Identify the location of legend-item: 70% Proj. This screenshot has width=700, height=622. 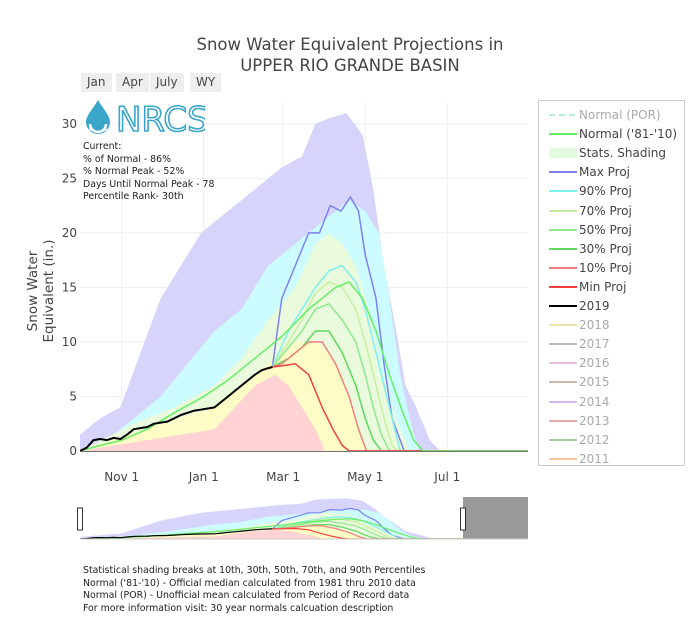
(611, 211).